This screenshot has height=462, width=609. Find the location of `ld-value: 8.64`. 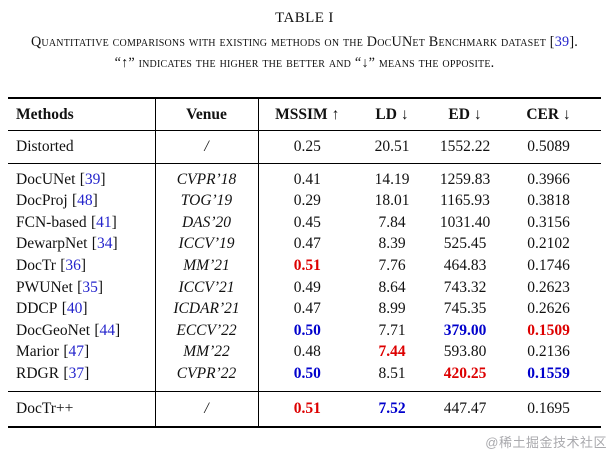

ld-value: 8.64 is located at coordinates (392, 287).